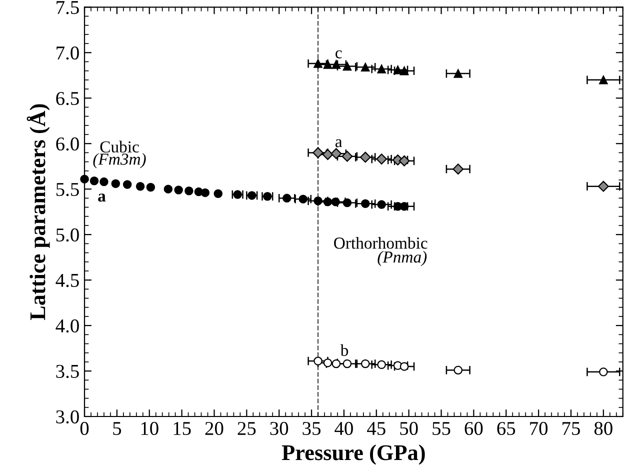 Image resolution: width=626 pixels, height=476 pixels. Describe the element at coordinates (344, 350) in the screenshot. I see `annotation: b` at that location.